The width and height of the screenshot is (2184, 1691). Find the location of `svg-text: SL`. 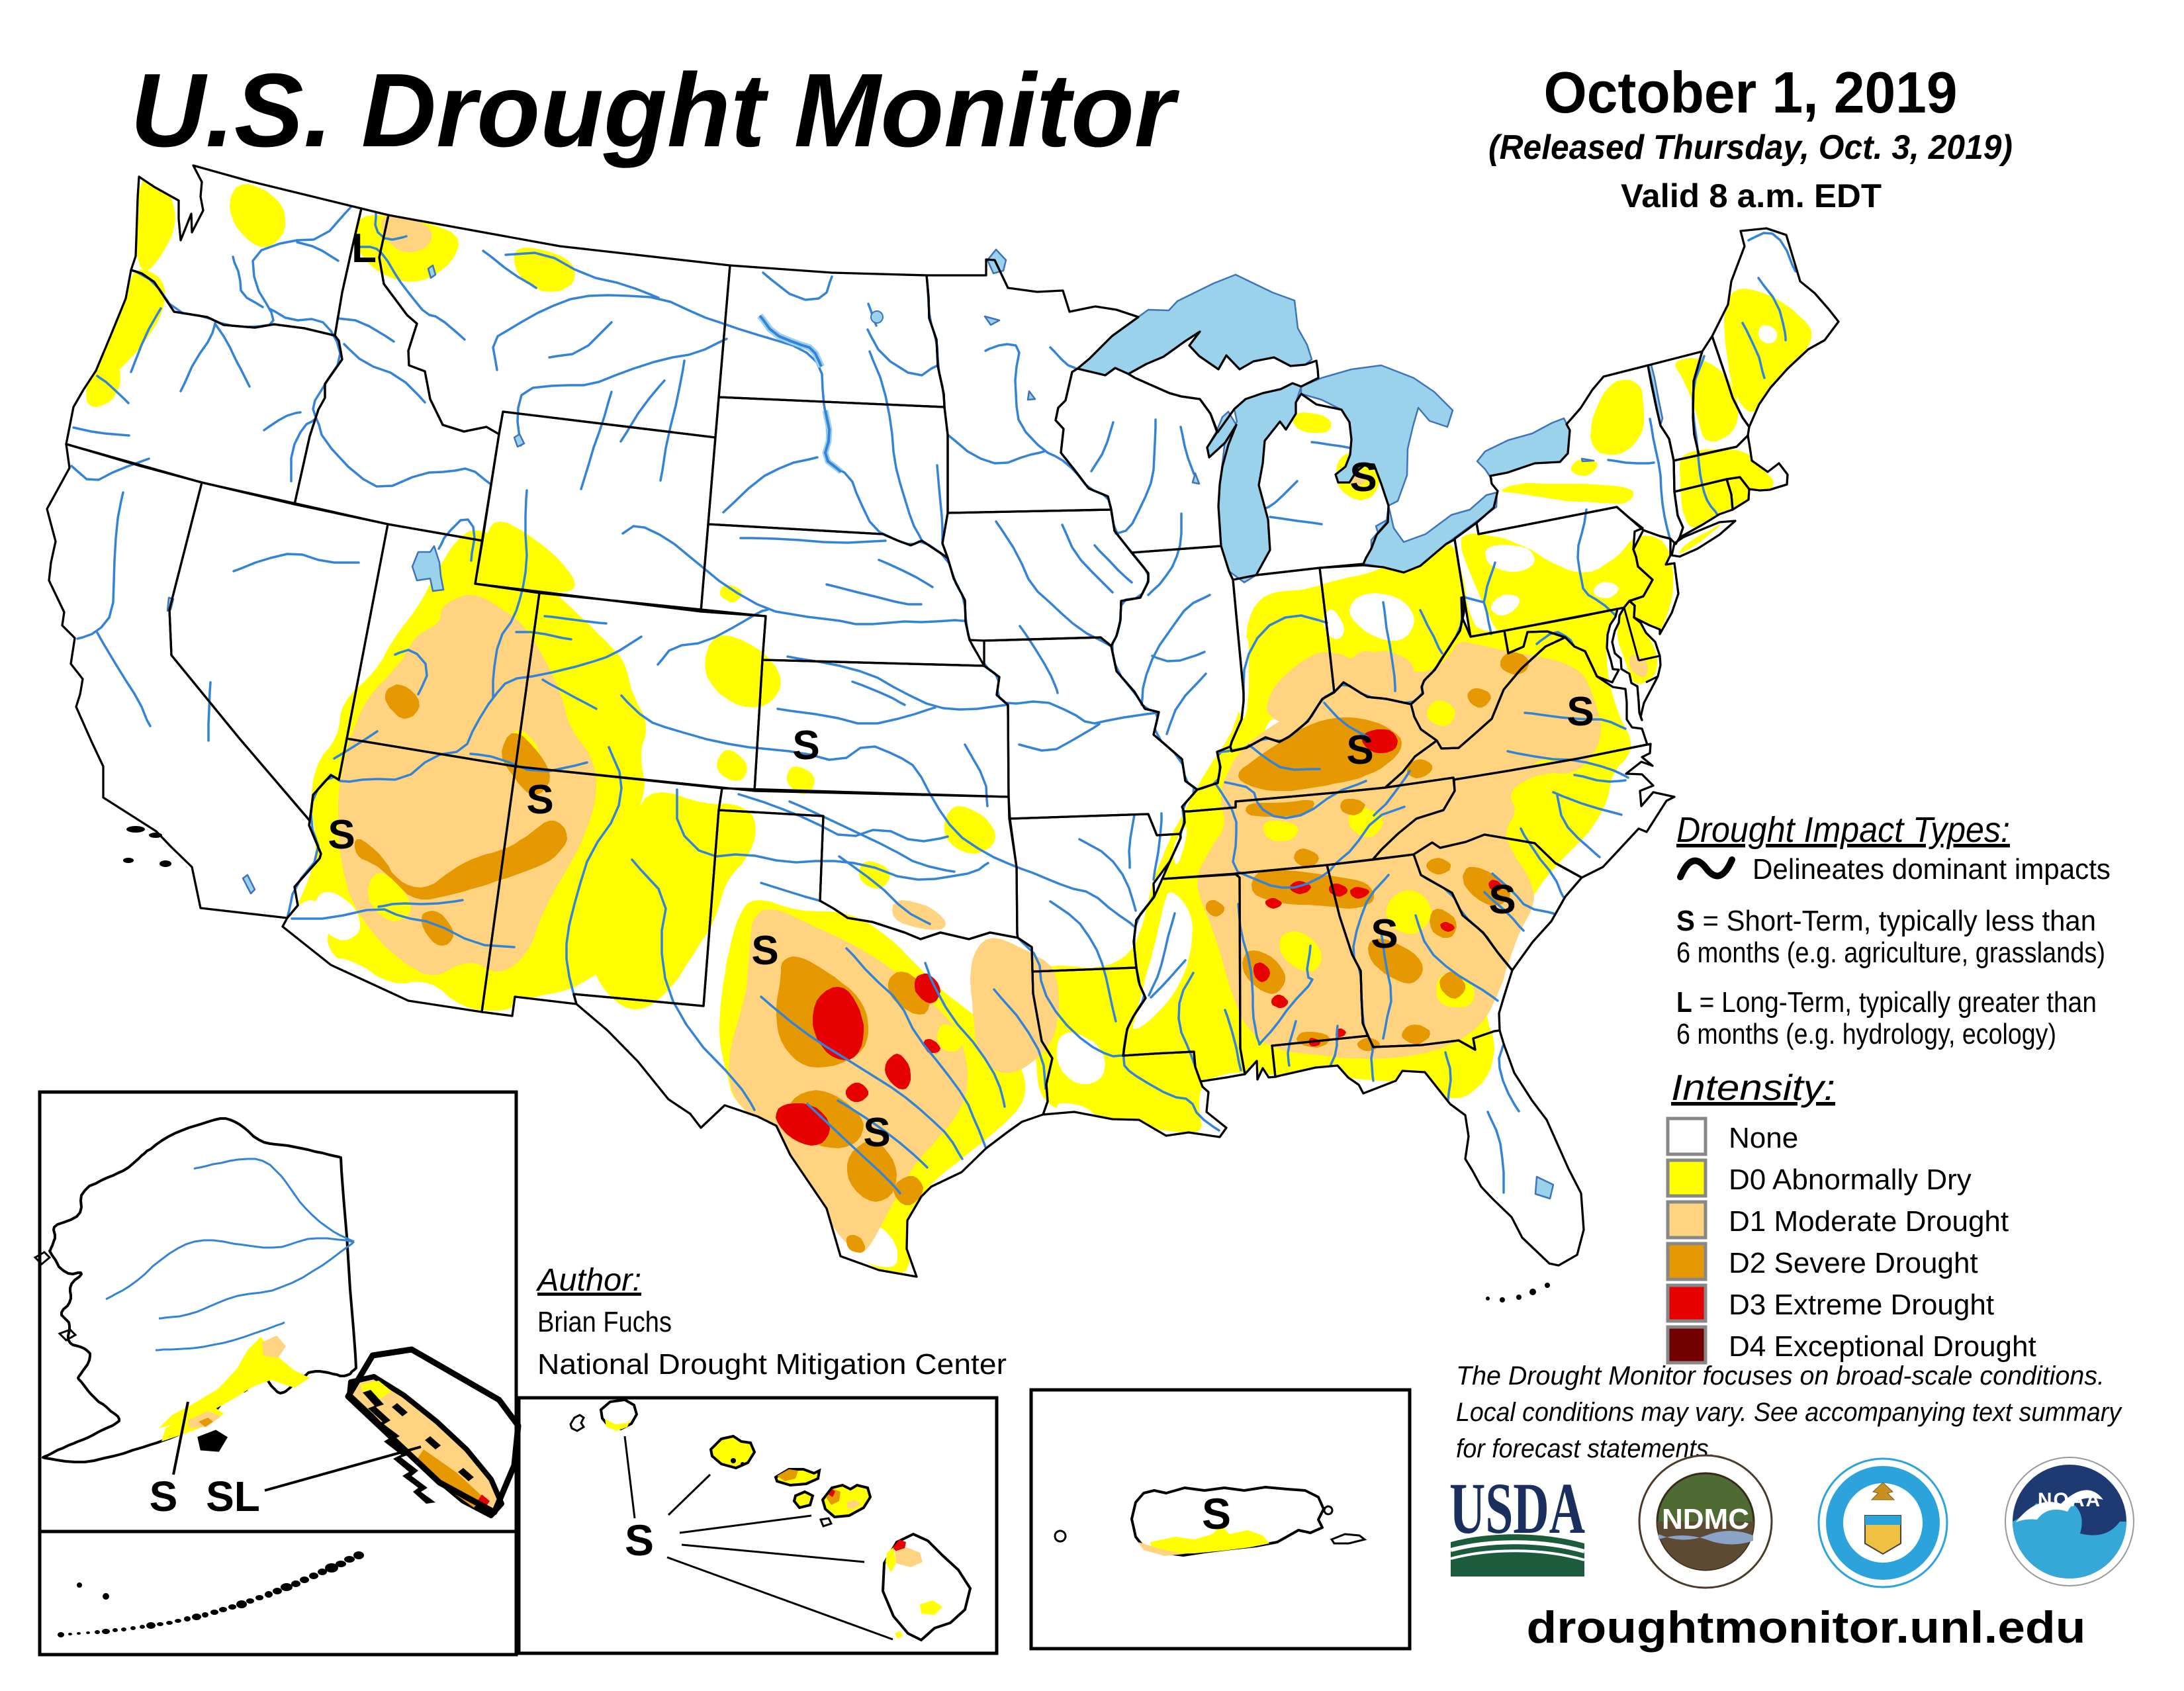

svg-text: SL is located at coordinates (233, 1497).